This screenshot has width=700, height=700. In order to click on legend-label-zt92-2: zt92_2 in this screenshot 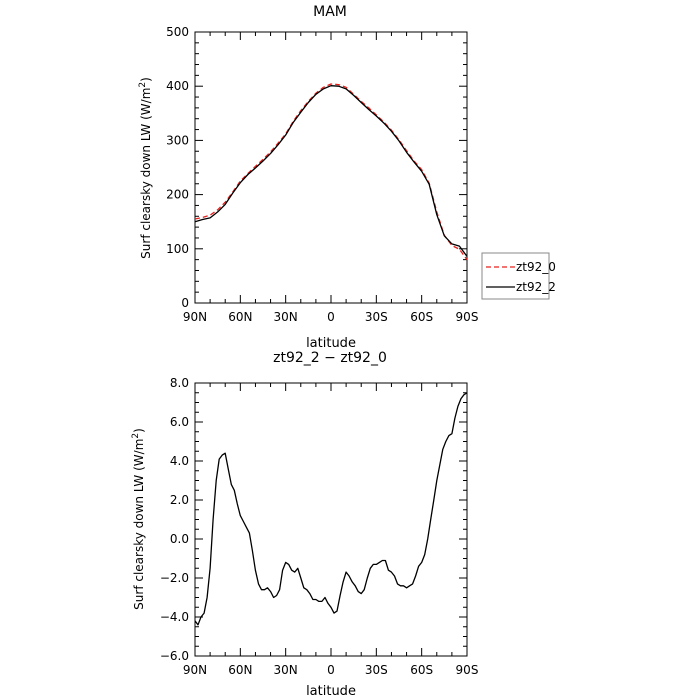, I will do `click(536, 287)`.